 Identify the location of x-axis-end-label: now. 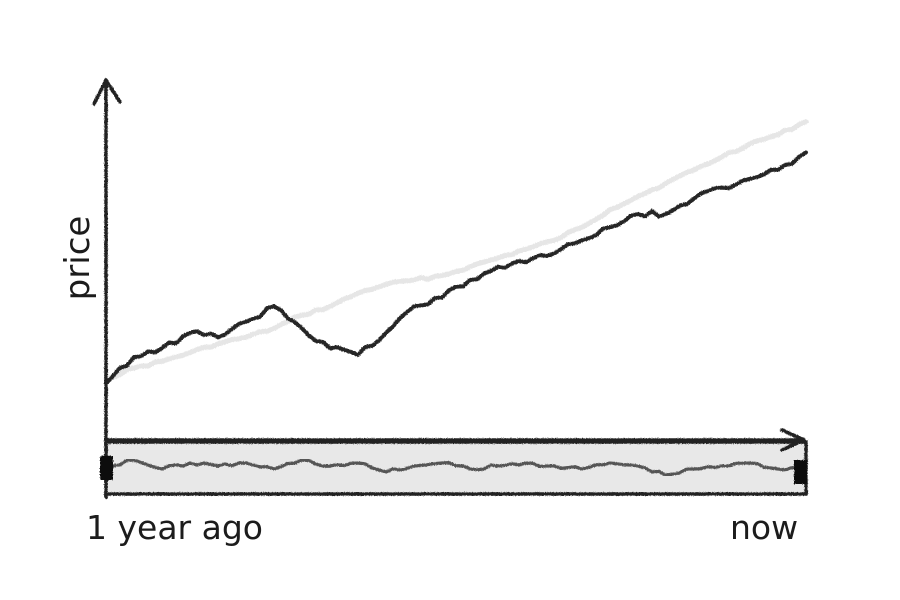
(764, 527).